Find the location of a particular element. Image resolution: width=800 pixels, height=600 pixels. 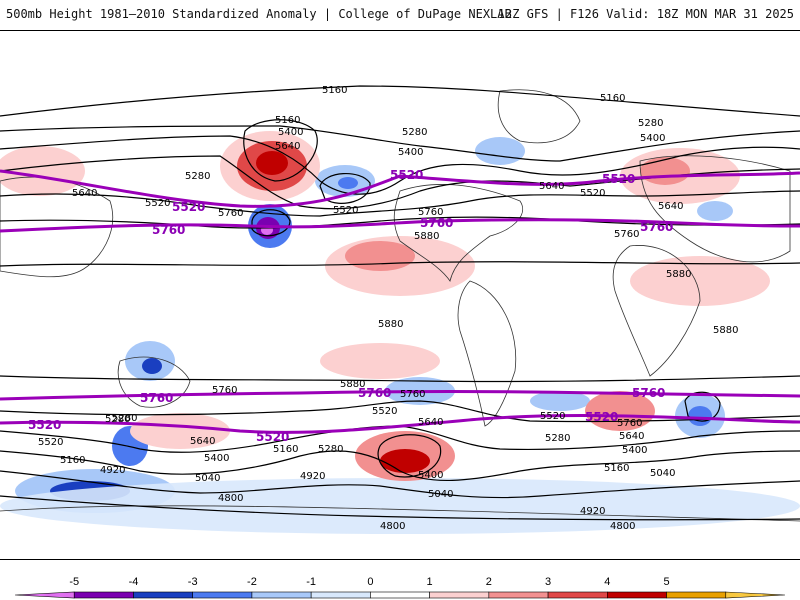

colorbar-tick-label: 0 is located at coordinates (370, 582).